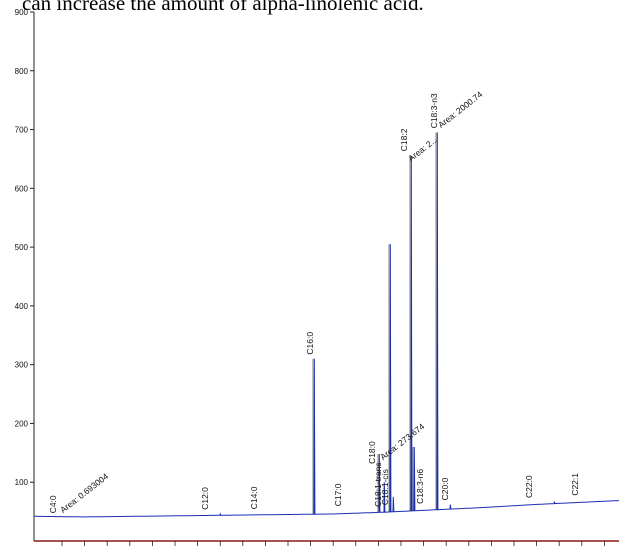 This screenshot has width=619, height=552. I want to click on y-tick-group: 100 200 300 400 500 600 700 800 900, so click(24, 247).